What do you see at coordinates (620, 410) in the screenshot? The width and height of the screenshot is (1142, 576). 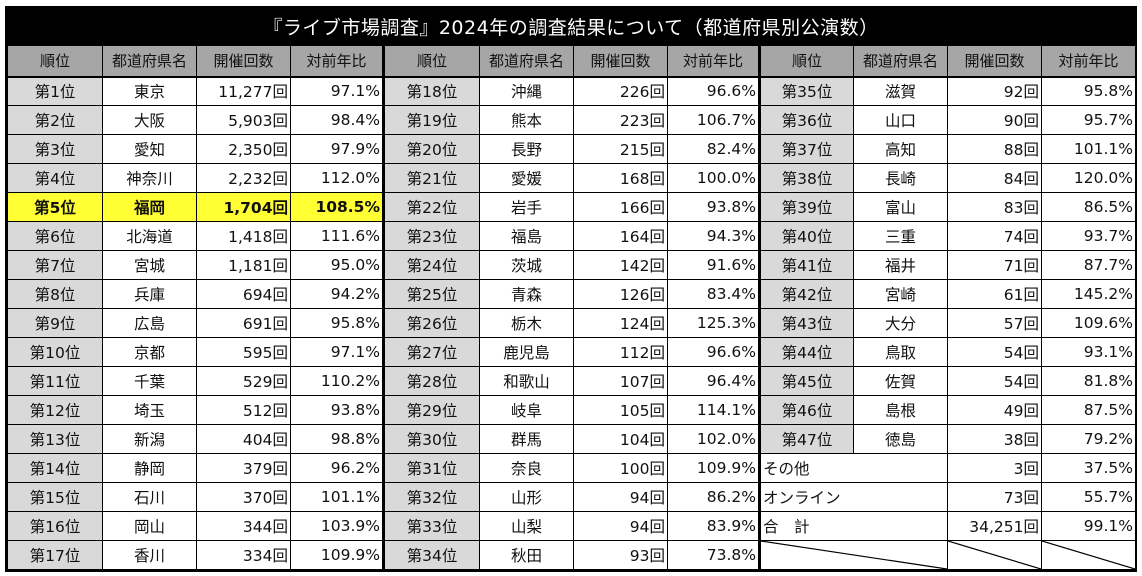 I see `count-cell: 105回` at bounding box center [620, 410].